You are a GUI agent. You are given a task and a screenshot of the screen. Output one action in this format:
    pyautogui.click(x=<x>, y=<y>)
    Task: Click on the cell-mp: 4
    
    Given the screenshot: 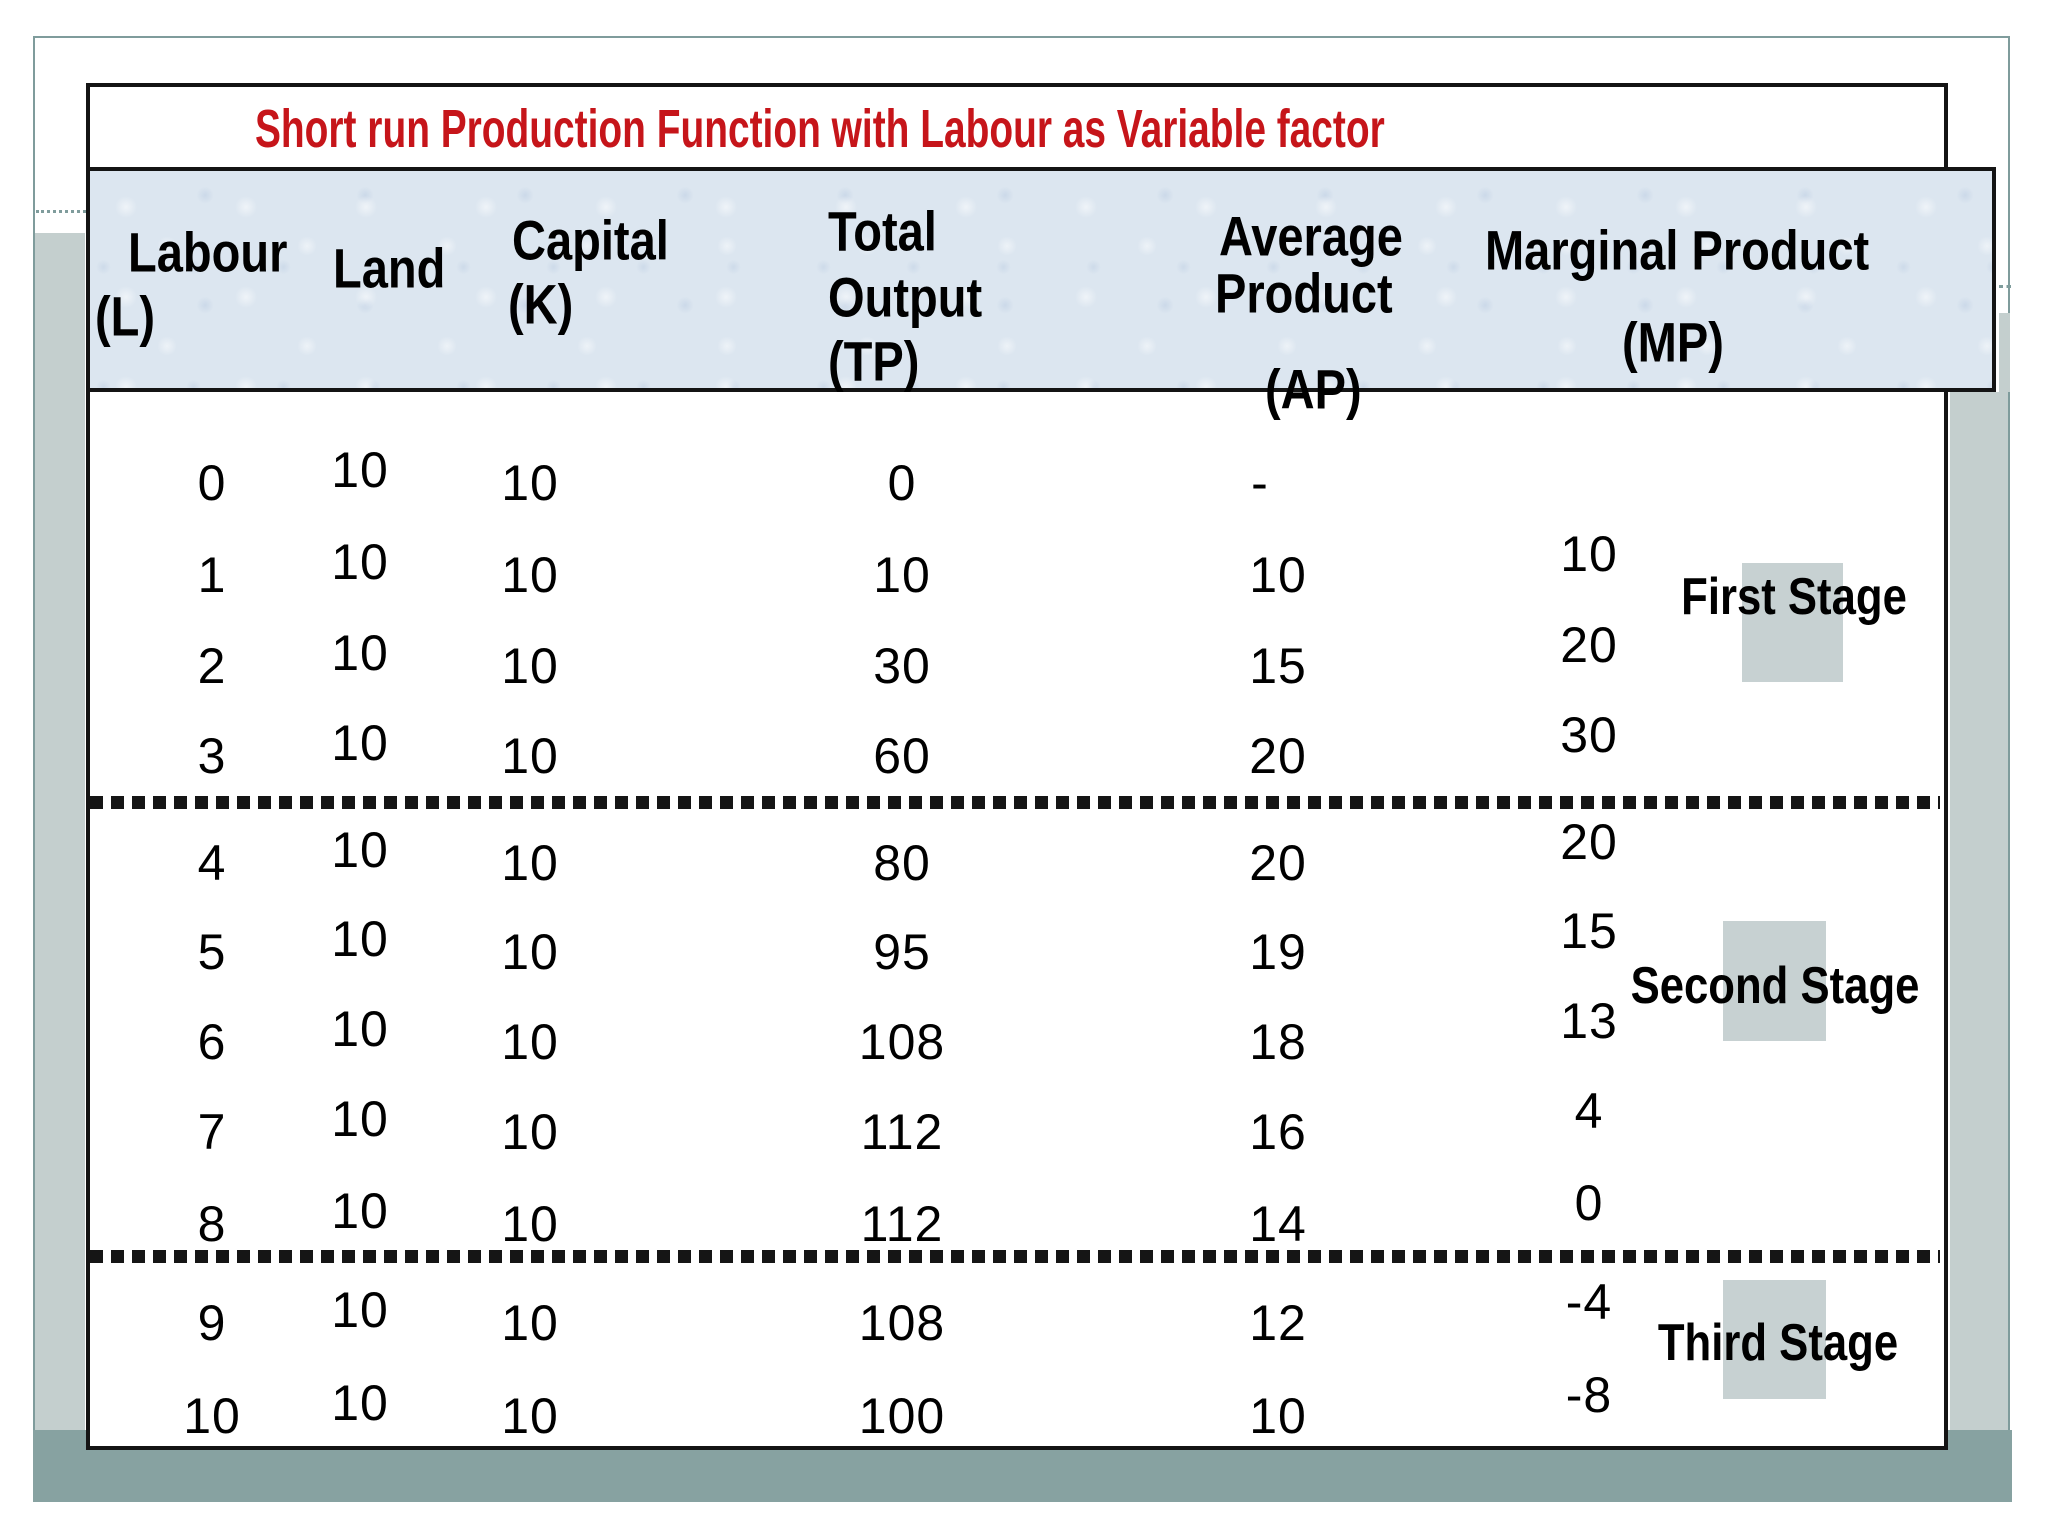 What is the action you would take?
    pyautogui.click(x=1589, y=1111)
    